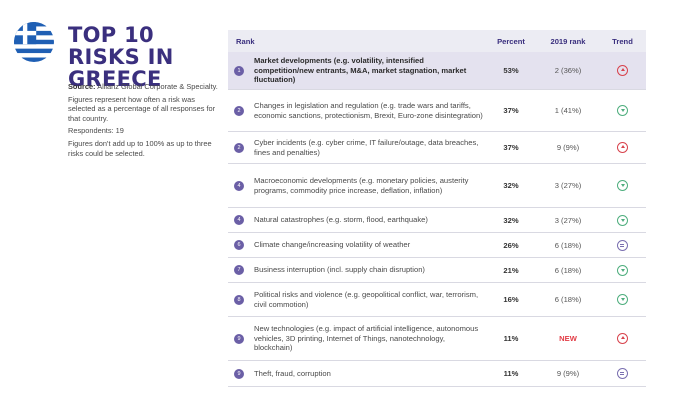  I want to click on risk-percent: 53%, so click(511, 70).